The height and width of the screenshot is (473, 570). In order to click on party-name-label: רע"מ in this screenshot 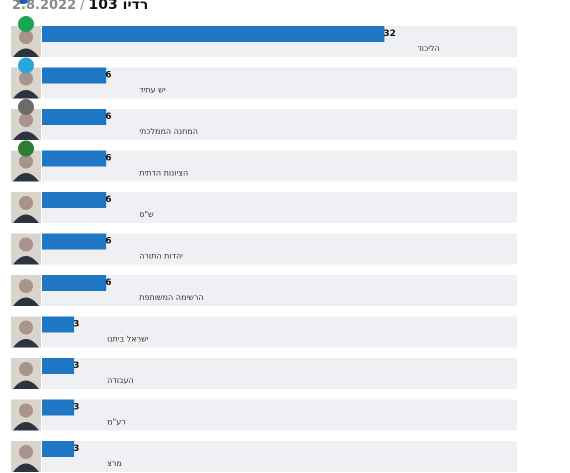, I will do `click(116, 422)`.